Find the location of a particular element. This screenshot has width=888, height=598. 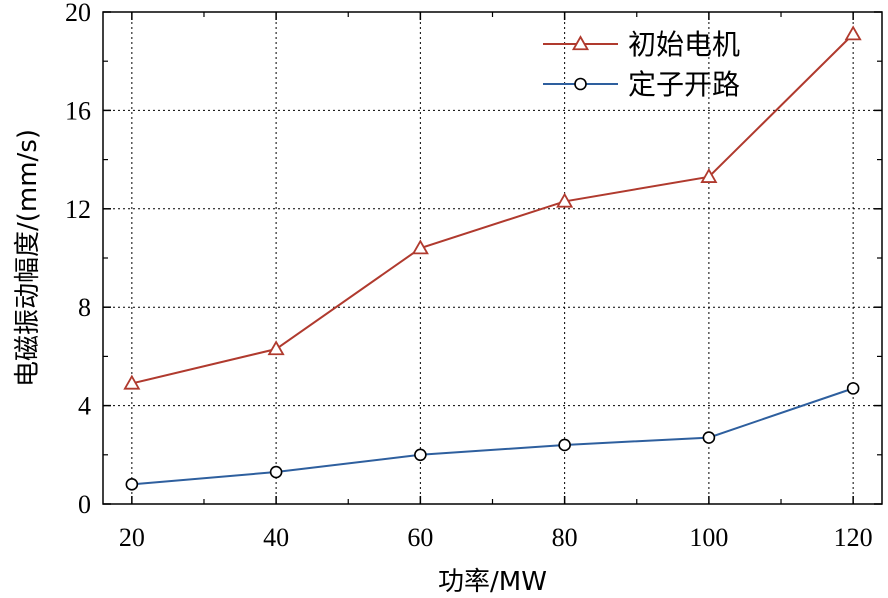

legend-entry: 初始电机 is located at coordinates (641, 44).